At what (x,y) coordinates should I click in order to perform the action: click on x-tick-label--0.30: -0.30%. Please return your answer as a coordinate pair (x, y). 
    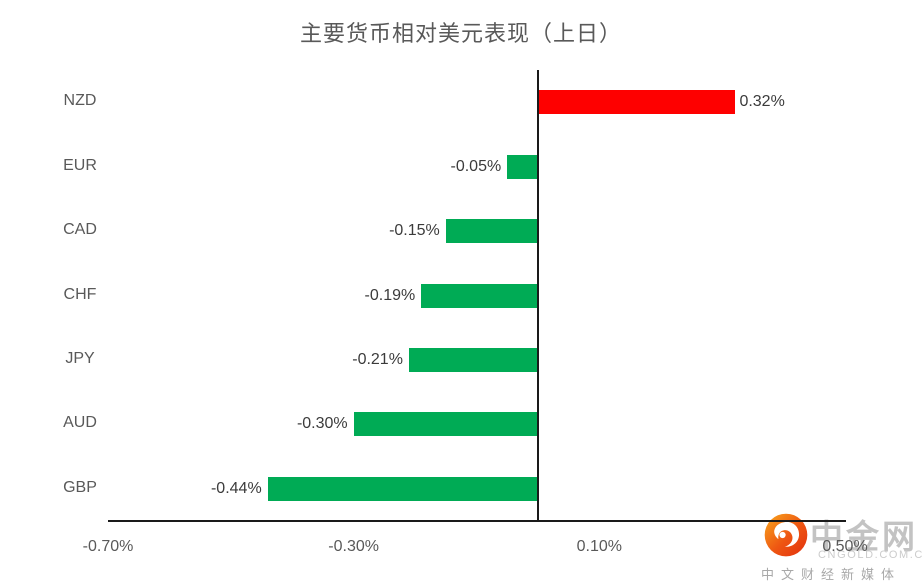
    Looking at the image, I should click on (353, 546).